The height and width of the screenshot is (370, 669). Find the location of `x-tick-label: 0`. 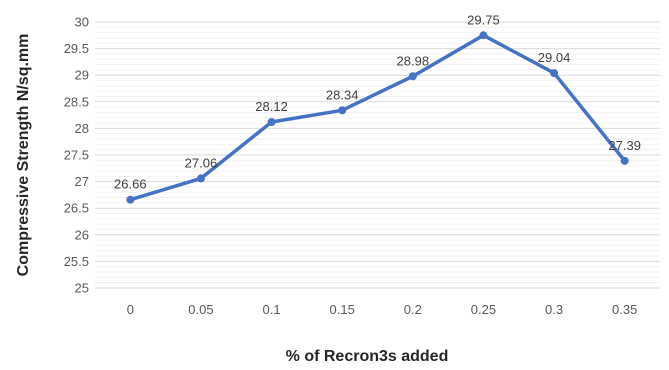

x-tick-label: 0 is located at coordinates (130, 309).